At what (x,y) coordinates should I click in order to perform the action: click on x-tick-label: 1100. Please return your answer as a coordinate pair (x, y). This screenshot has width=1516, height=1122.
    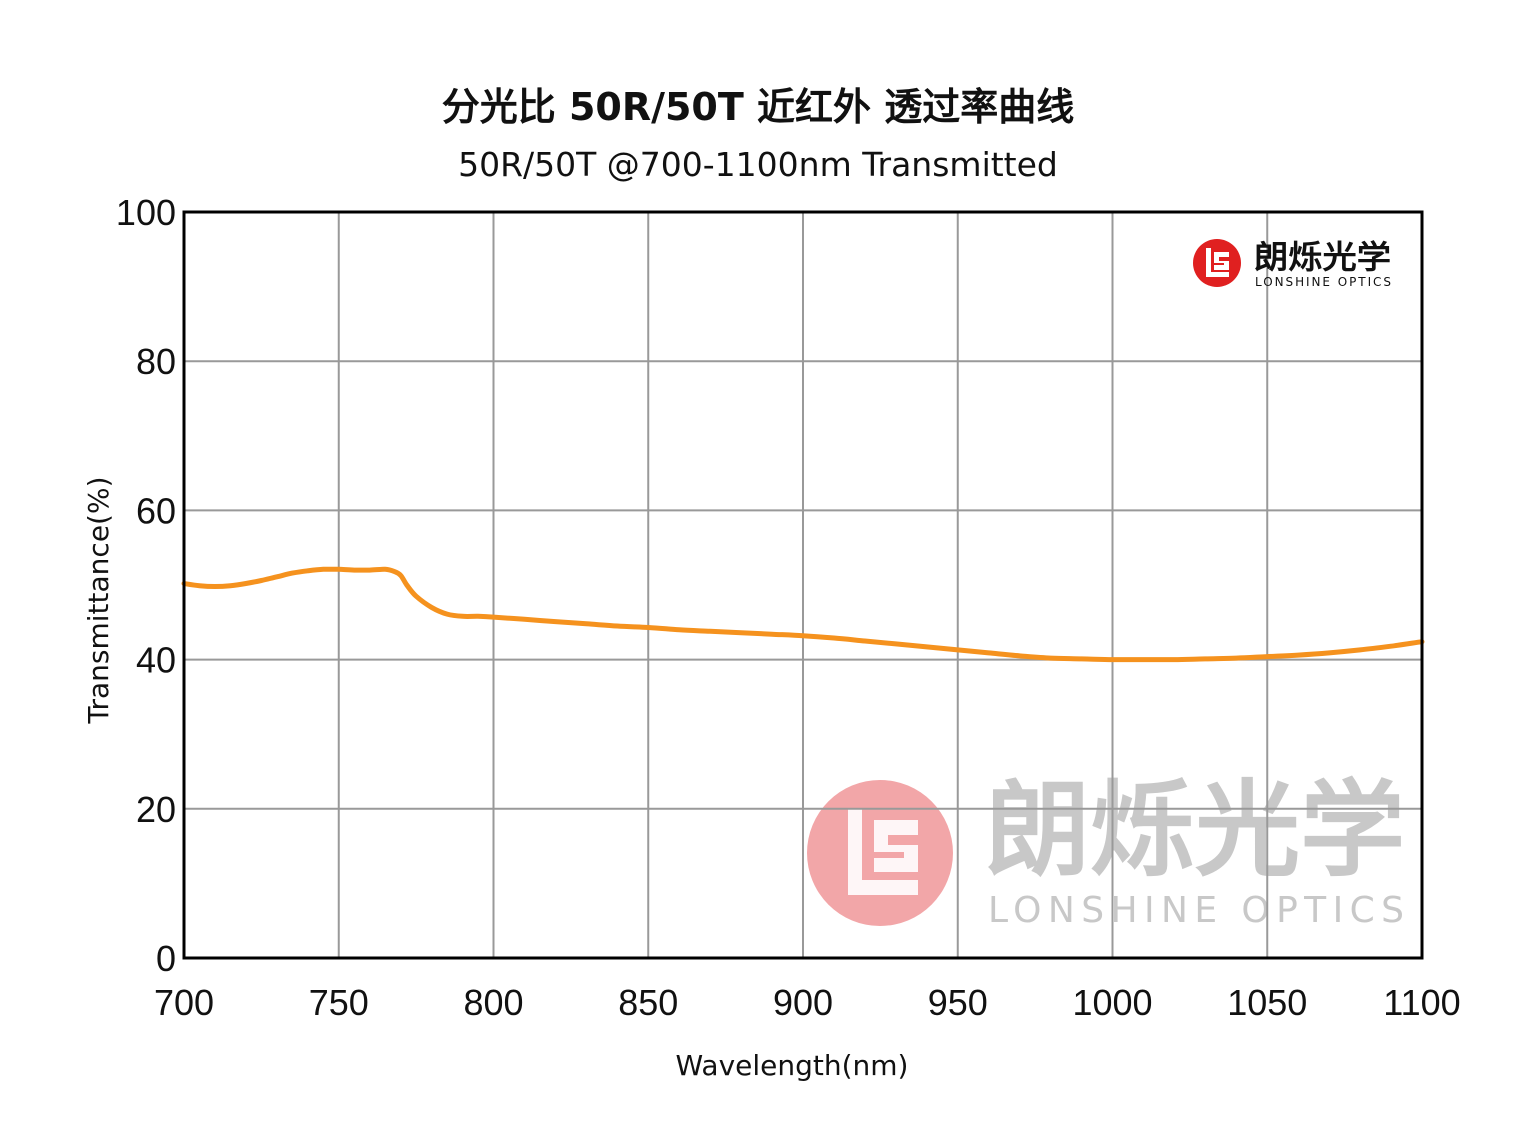
    Looking at the image, I should click on (1421, 1002).